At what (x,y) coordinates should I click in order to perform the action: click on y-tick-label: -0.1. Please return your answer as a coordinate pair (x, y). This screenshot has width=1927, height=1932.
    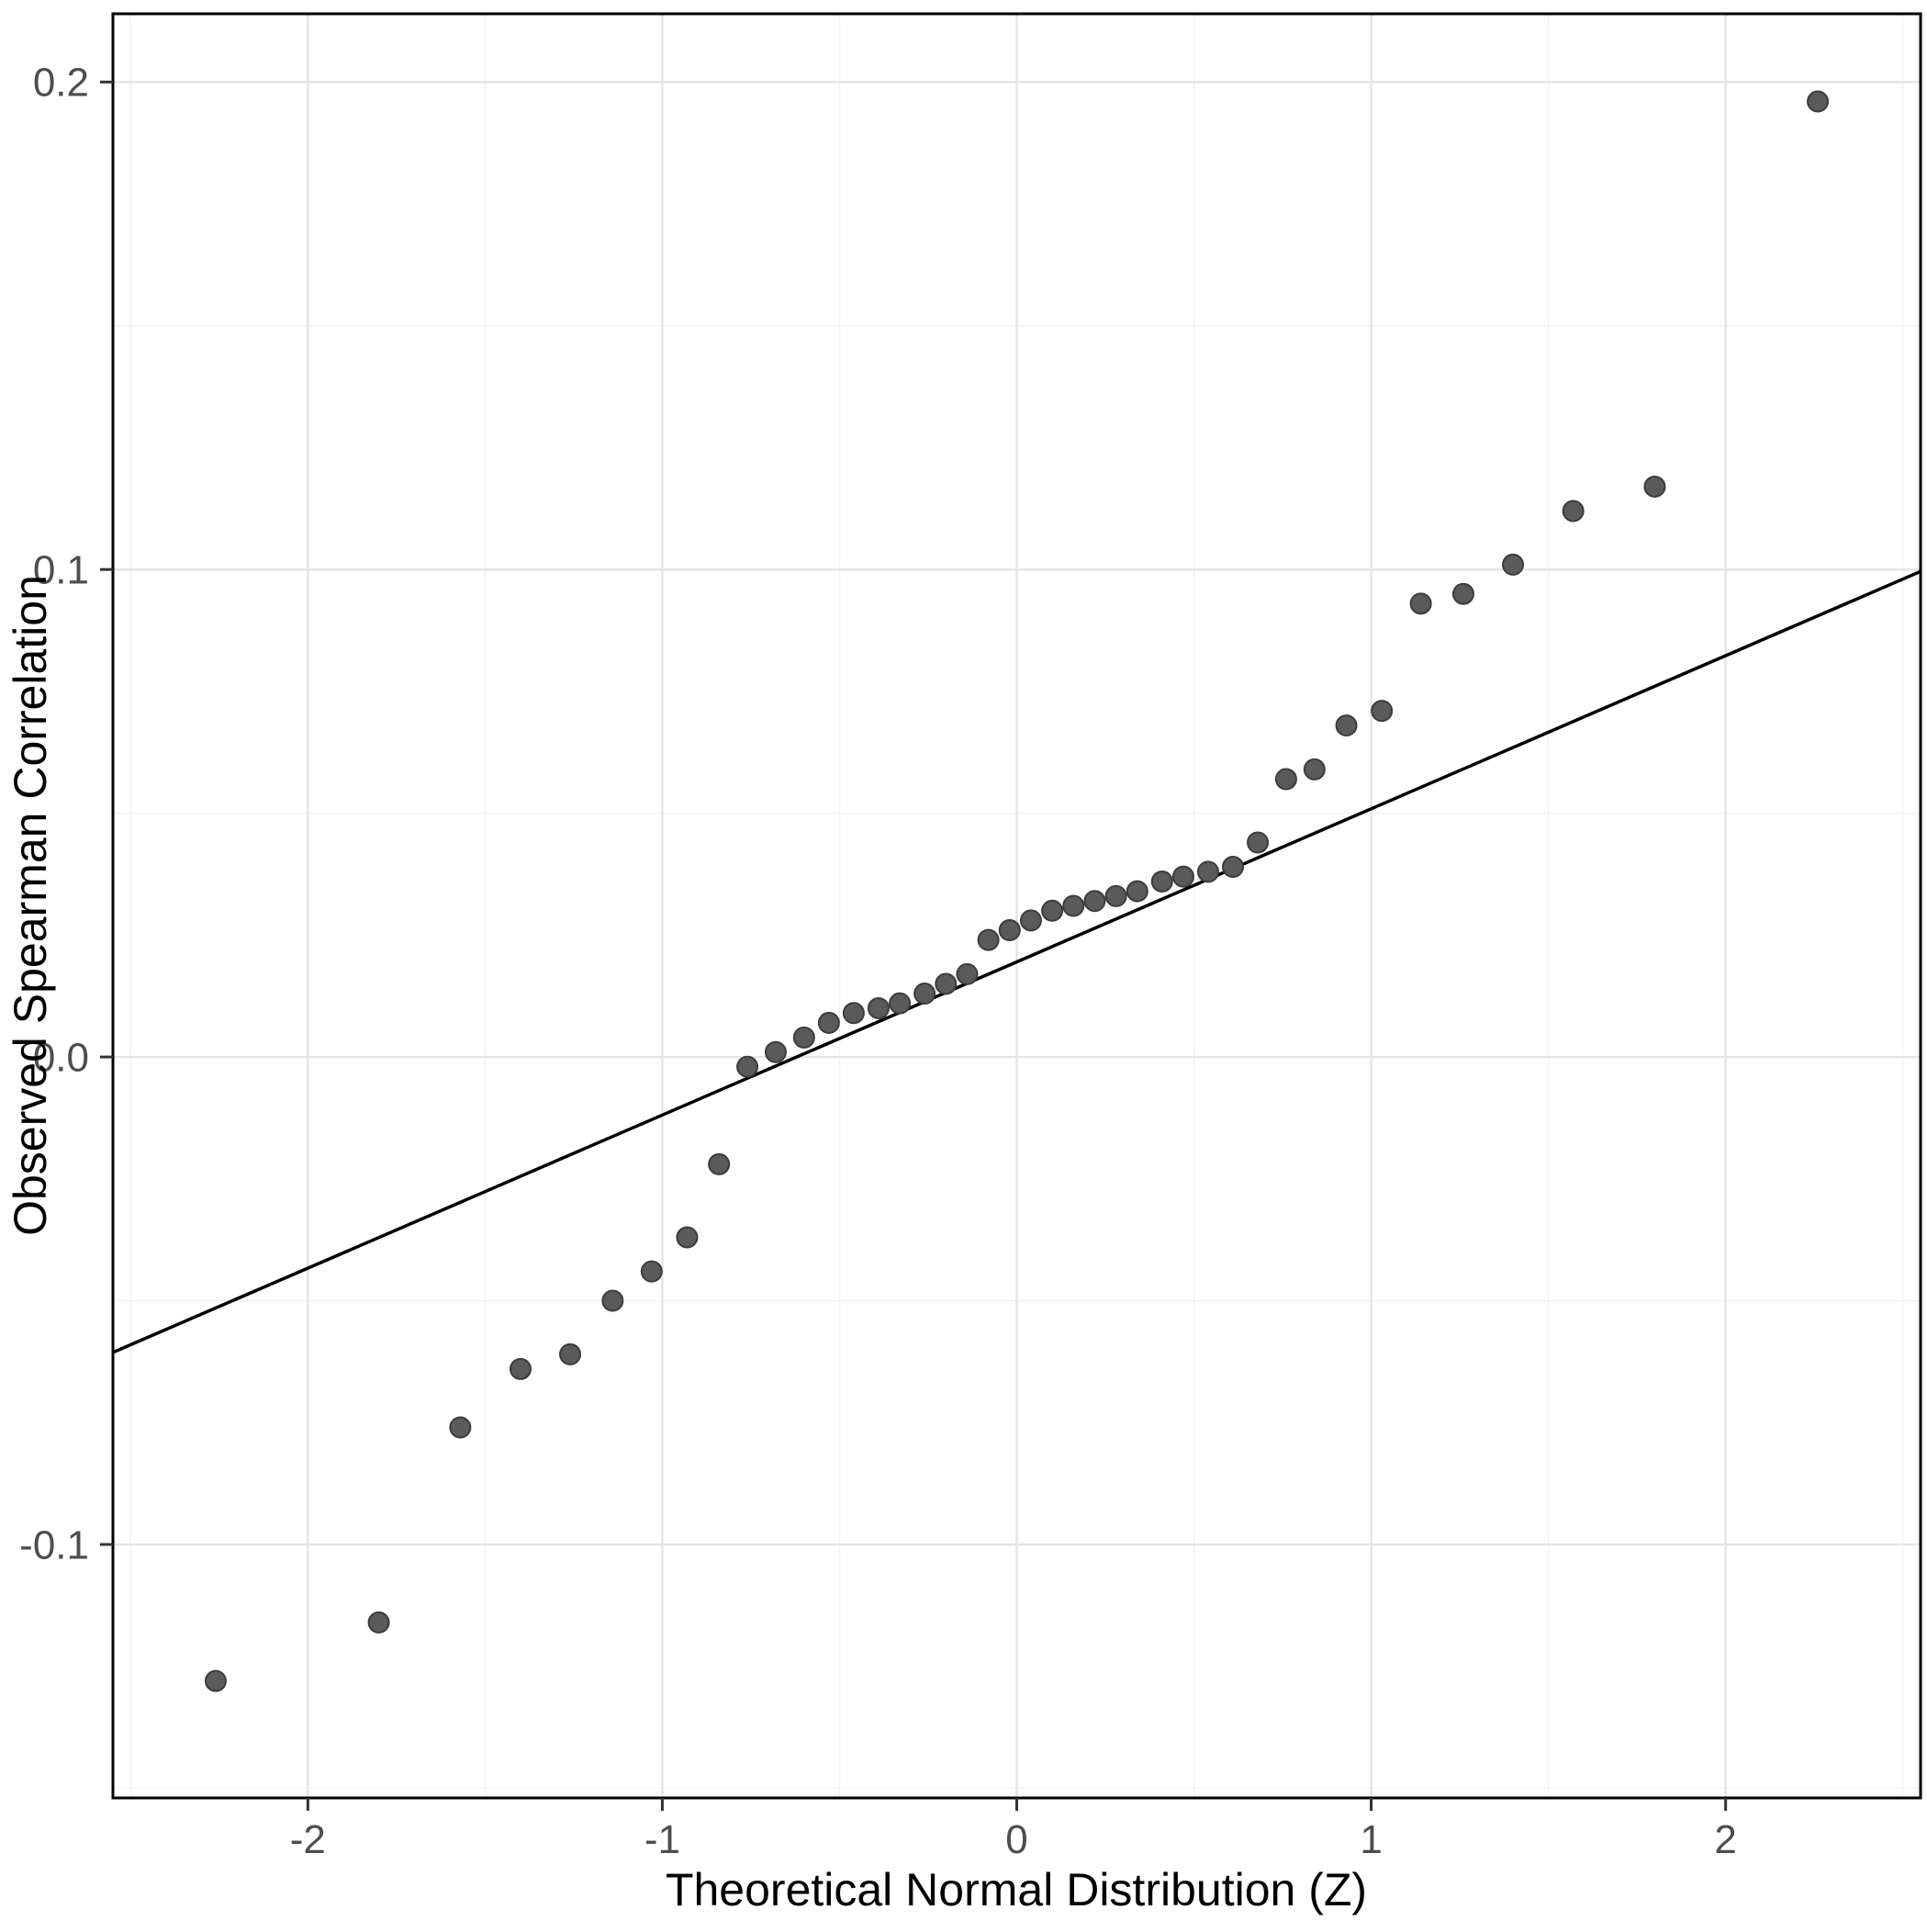
    Looking at the image, I should click on (54, 1544).